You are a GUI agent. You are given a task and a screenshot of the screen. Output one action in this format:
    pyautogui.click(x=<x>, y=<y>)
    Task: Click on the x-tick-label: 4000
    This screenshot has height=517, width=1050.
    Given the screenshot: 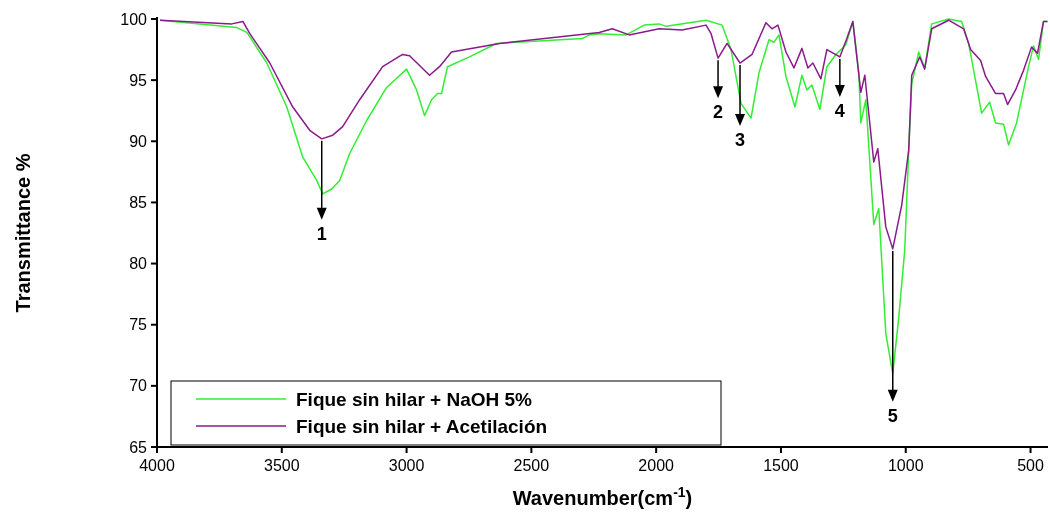 What is the action you would take?
    pyautogui.click(x=157, y=465)
    